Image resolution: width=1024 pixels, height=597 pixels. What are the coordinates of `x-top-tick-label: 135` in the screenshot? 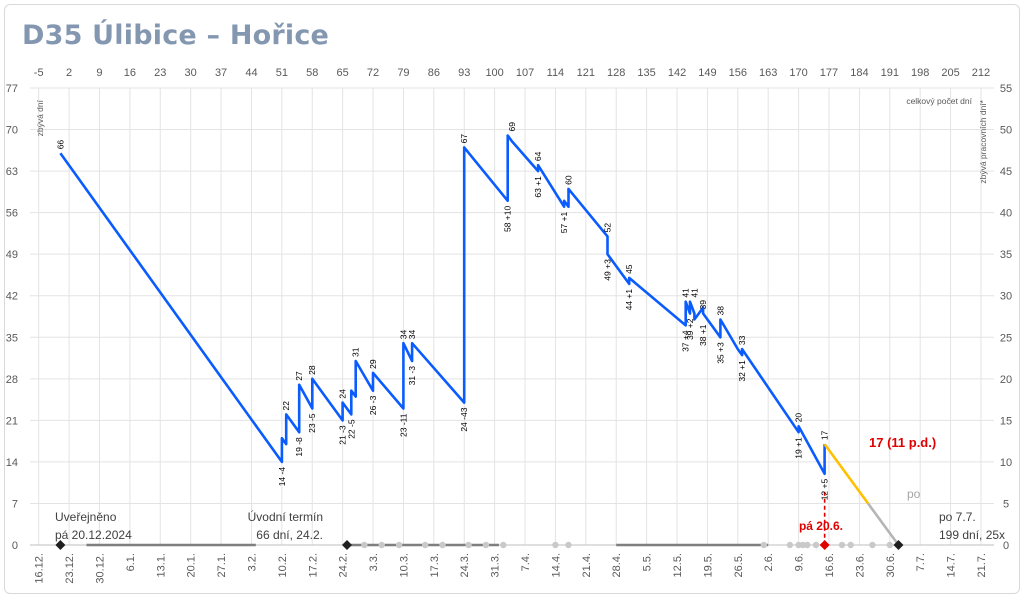 It's located at (646, 73).